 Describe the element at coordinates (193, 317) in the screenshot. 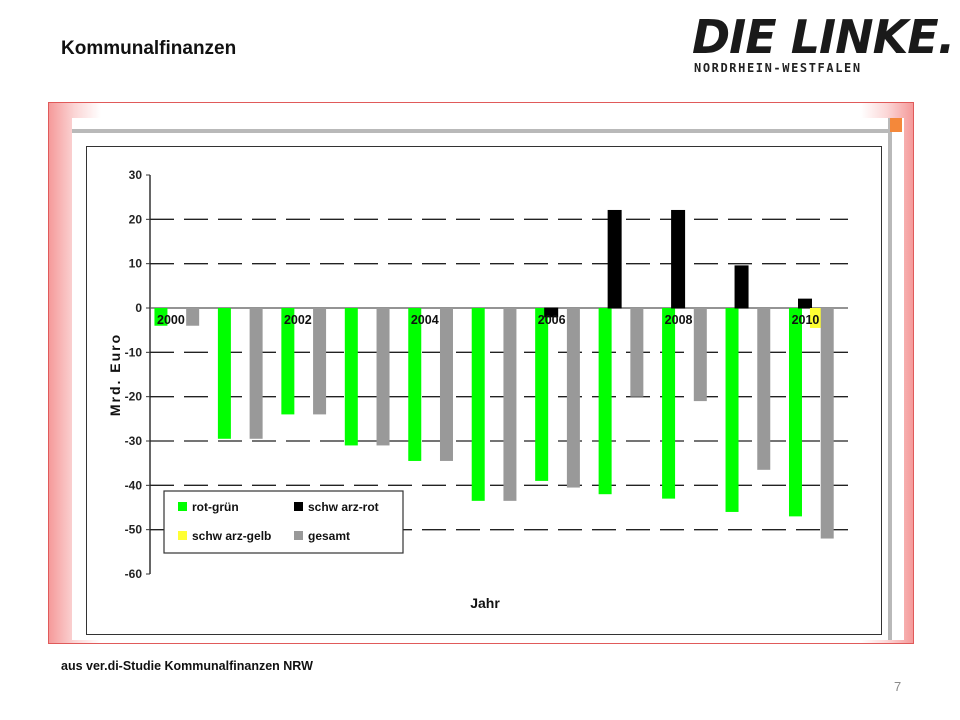

I see `bar-gesamt-2000` at that location.